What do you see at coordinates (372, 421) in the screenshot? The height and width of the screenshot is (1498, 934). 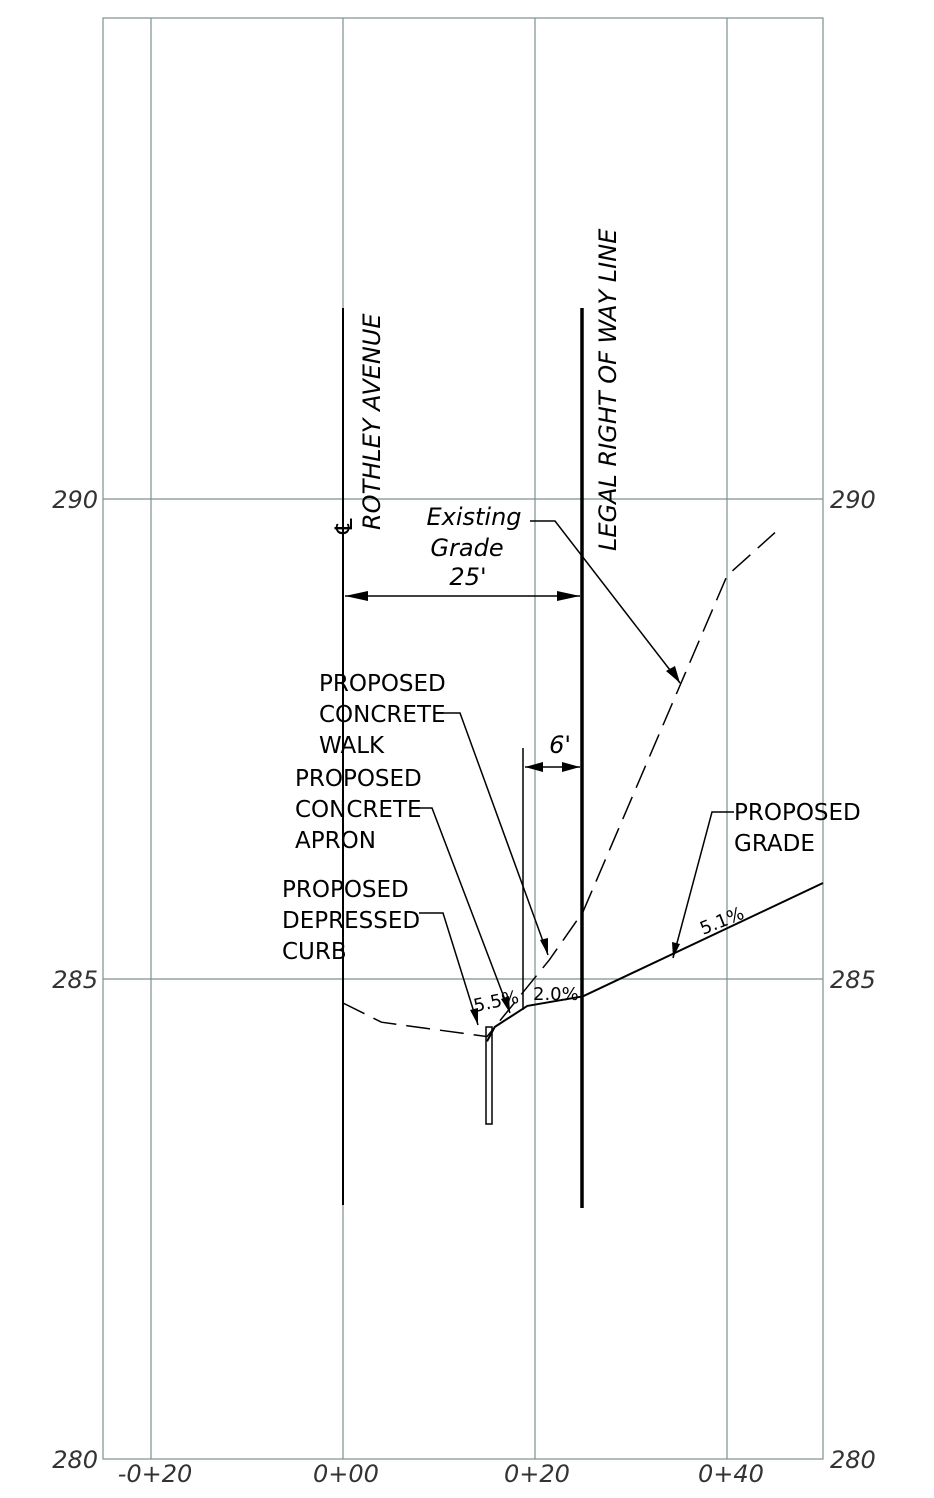 I see `centerline-label: ROTHLEY AVENUE` at bounding box center [372, 421].